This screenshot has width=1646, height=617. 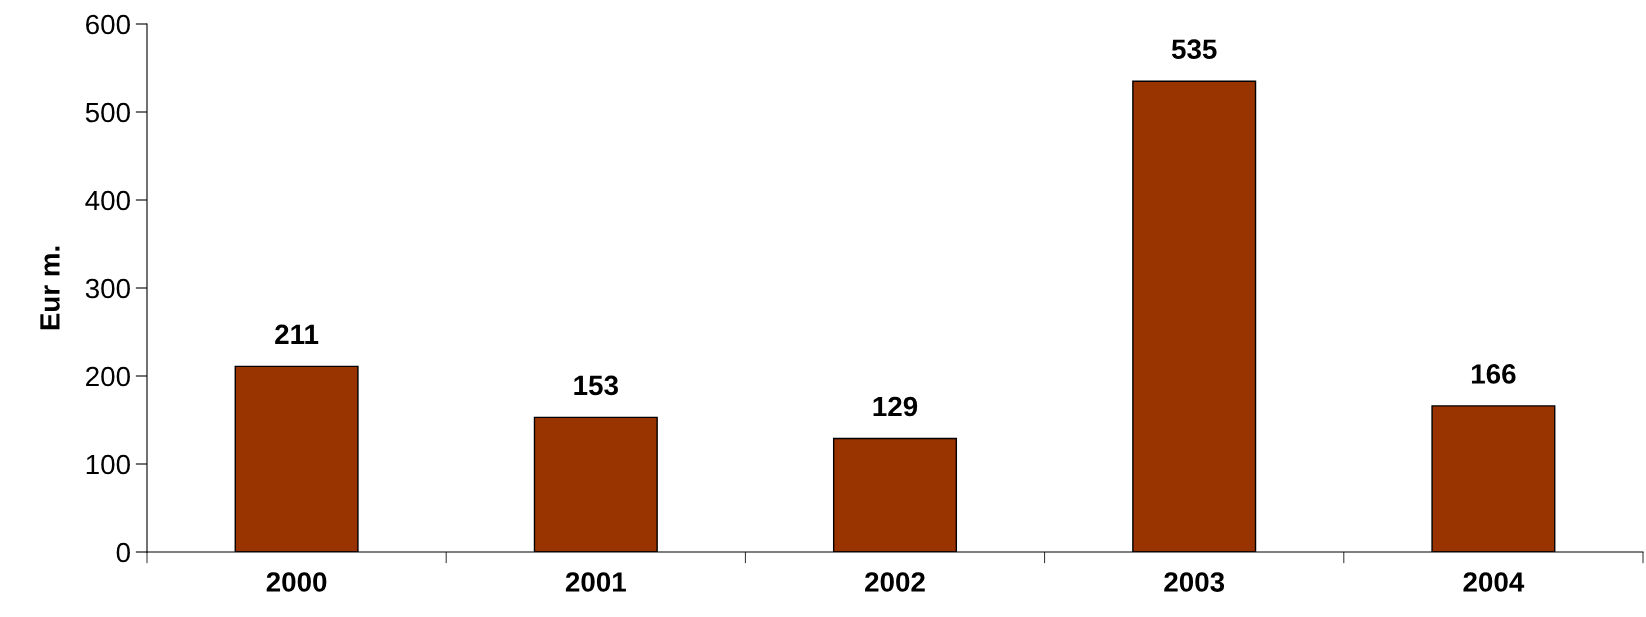 What do you see at coordinates (107, 288) in the screenshot?
I see `y-tick-label: 300` at bounding box center [107, 288].